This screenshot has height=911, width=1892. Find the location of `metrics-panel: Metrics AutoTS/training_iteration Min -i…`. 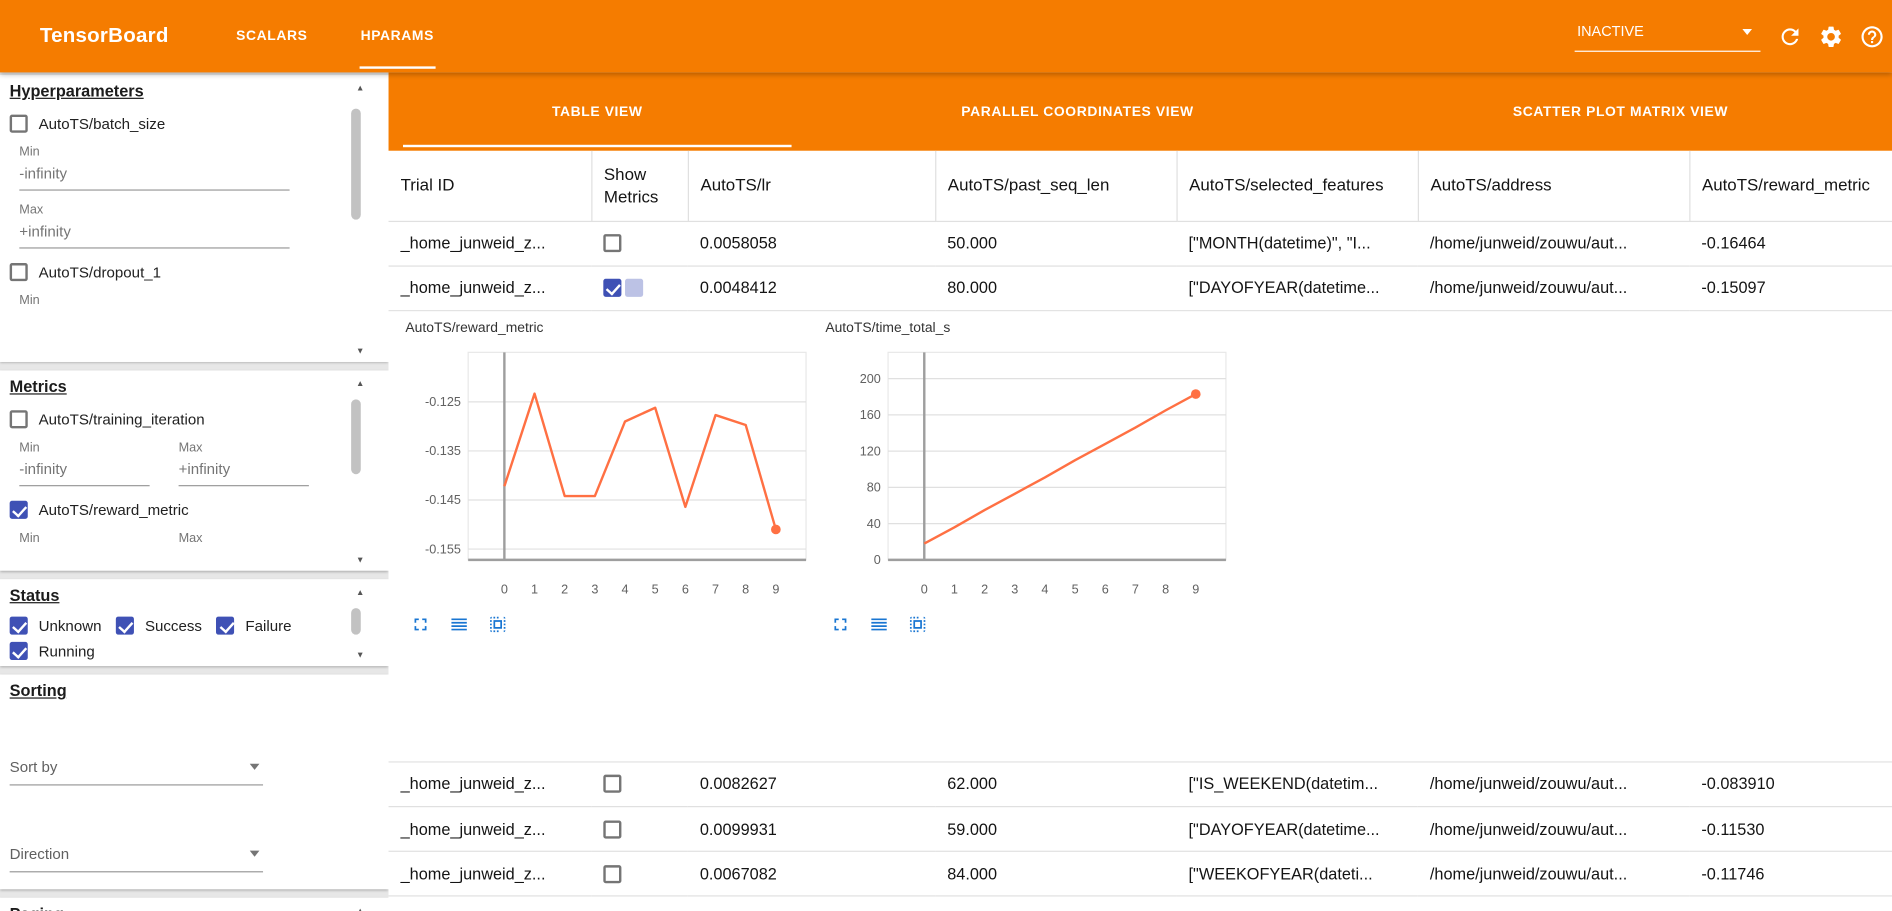

metrics-panel: Metrics AutoTS/training_iteration Min -i… is located at coordinates (194, 470).